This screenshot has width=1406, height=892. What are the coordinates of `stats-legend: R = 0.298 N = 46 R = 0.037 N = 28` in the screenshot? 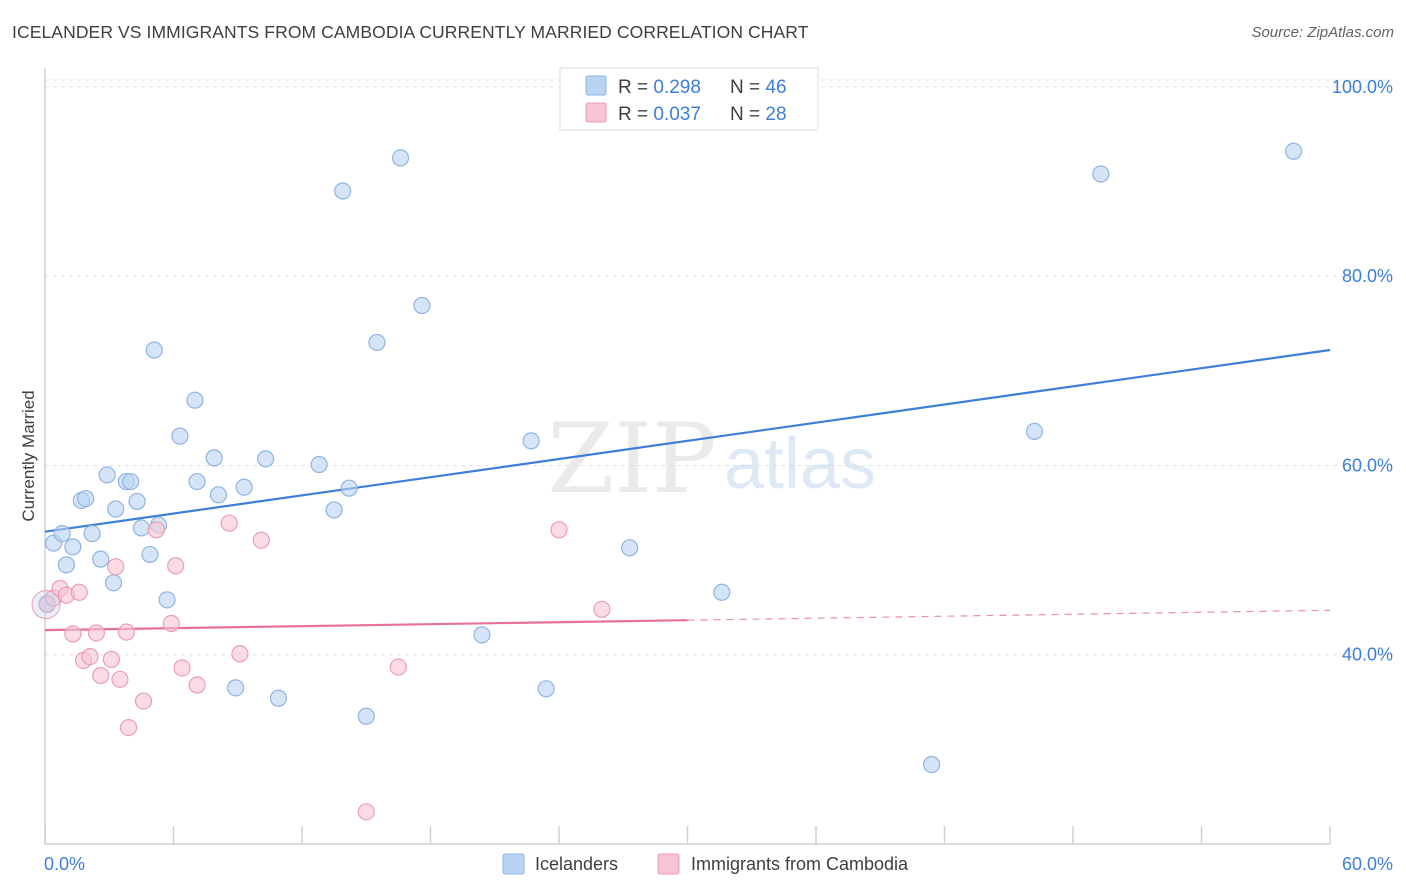 It's located at (689, 99).